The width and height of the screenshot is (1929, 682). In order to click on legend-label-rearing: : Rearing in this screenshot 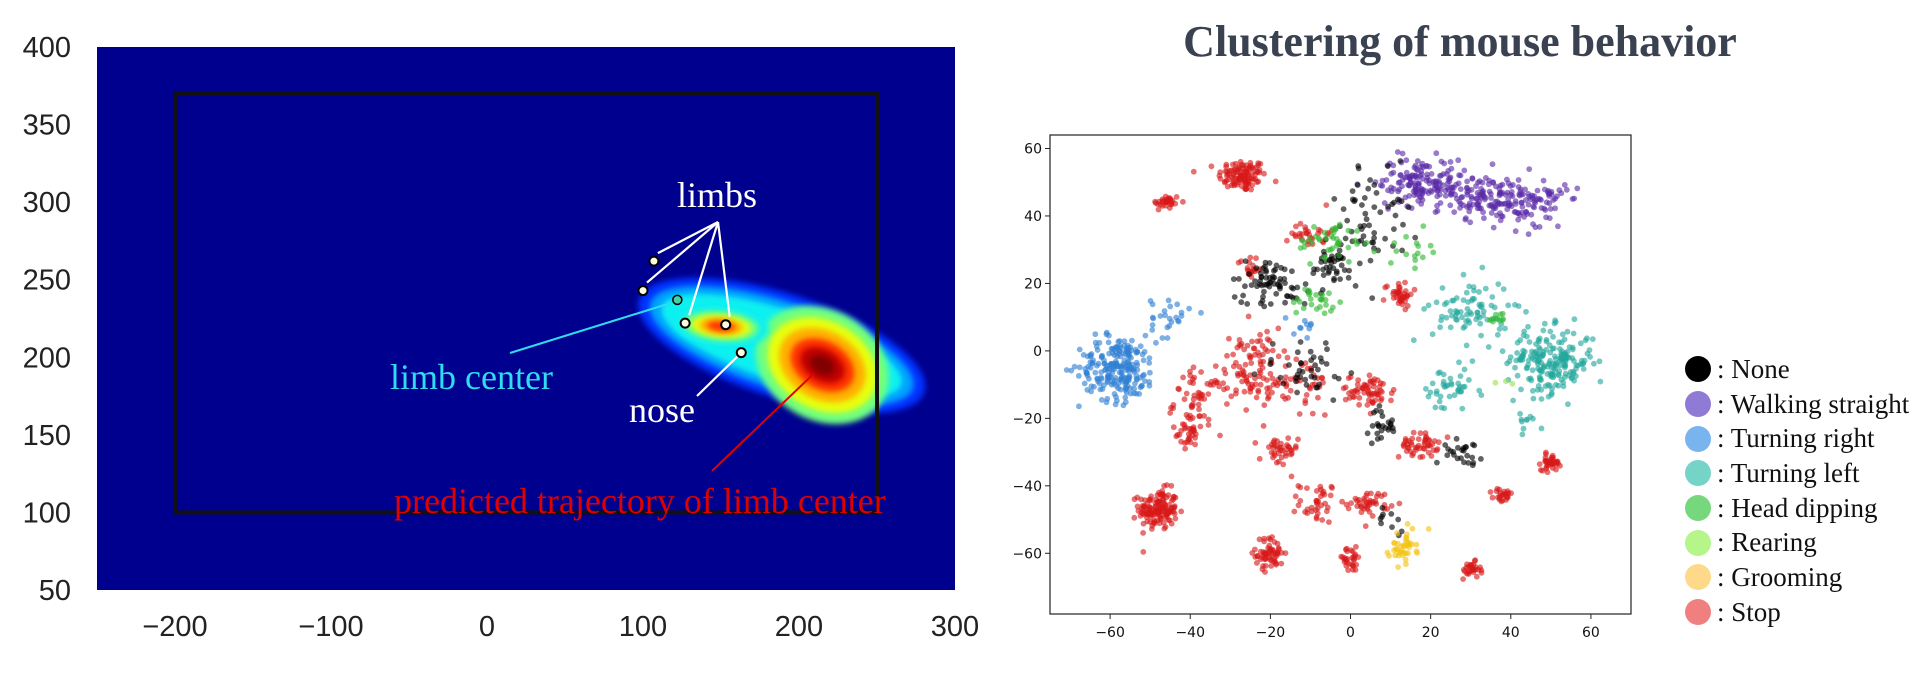, I will do `click(1767, 542)`.